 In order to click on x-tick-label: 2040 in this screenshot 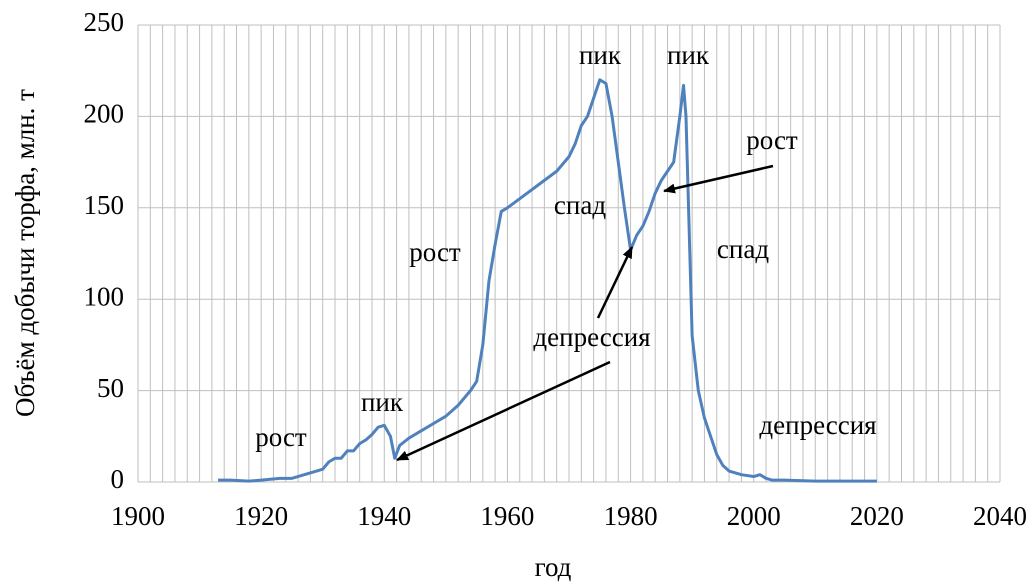, I will do `click(1000, 516)`.